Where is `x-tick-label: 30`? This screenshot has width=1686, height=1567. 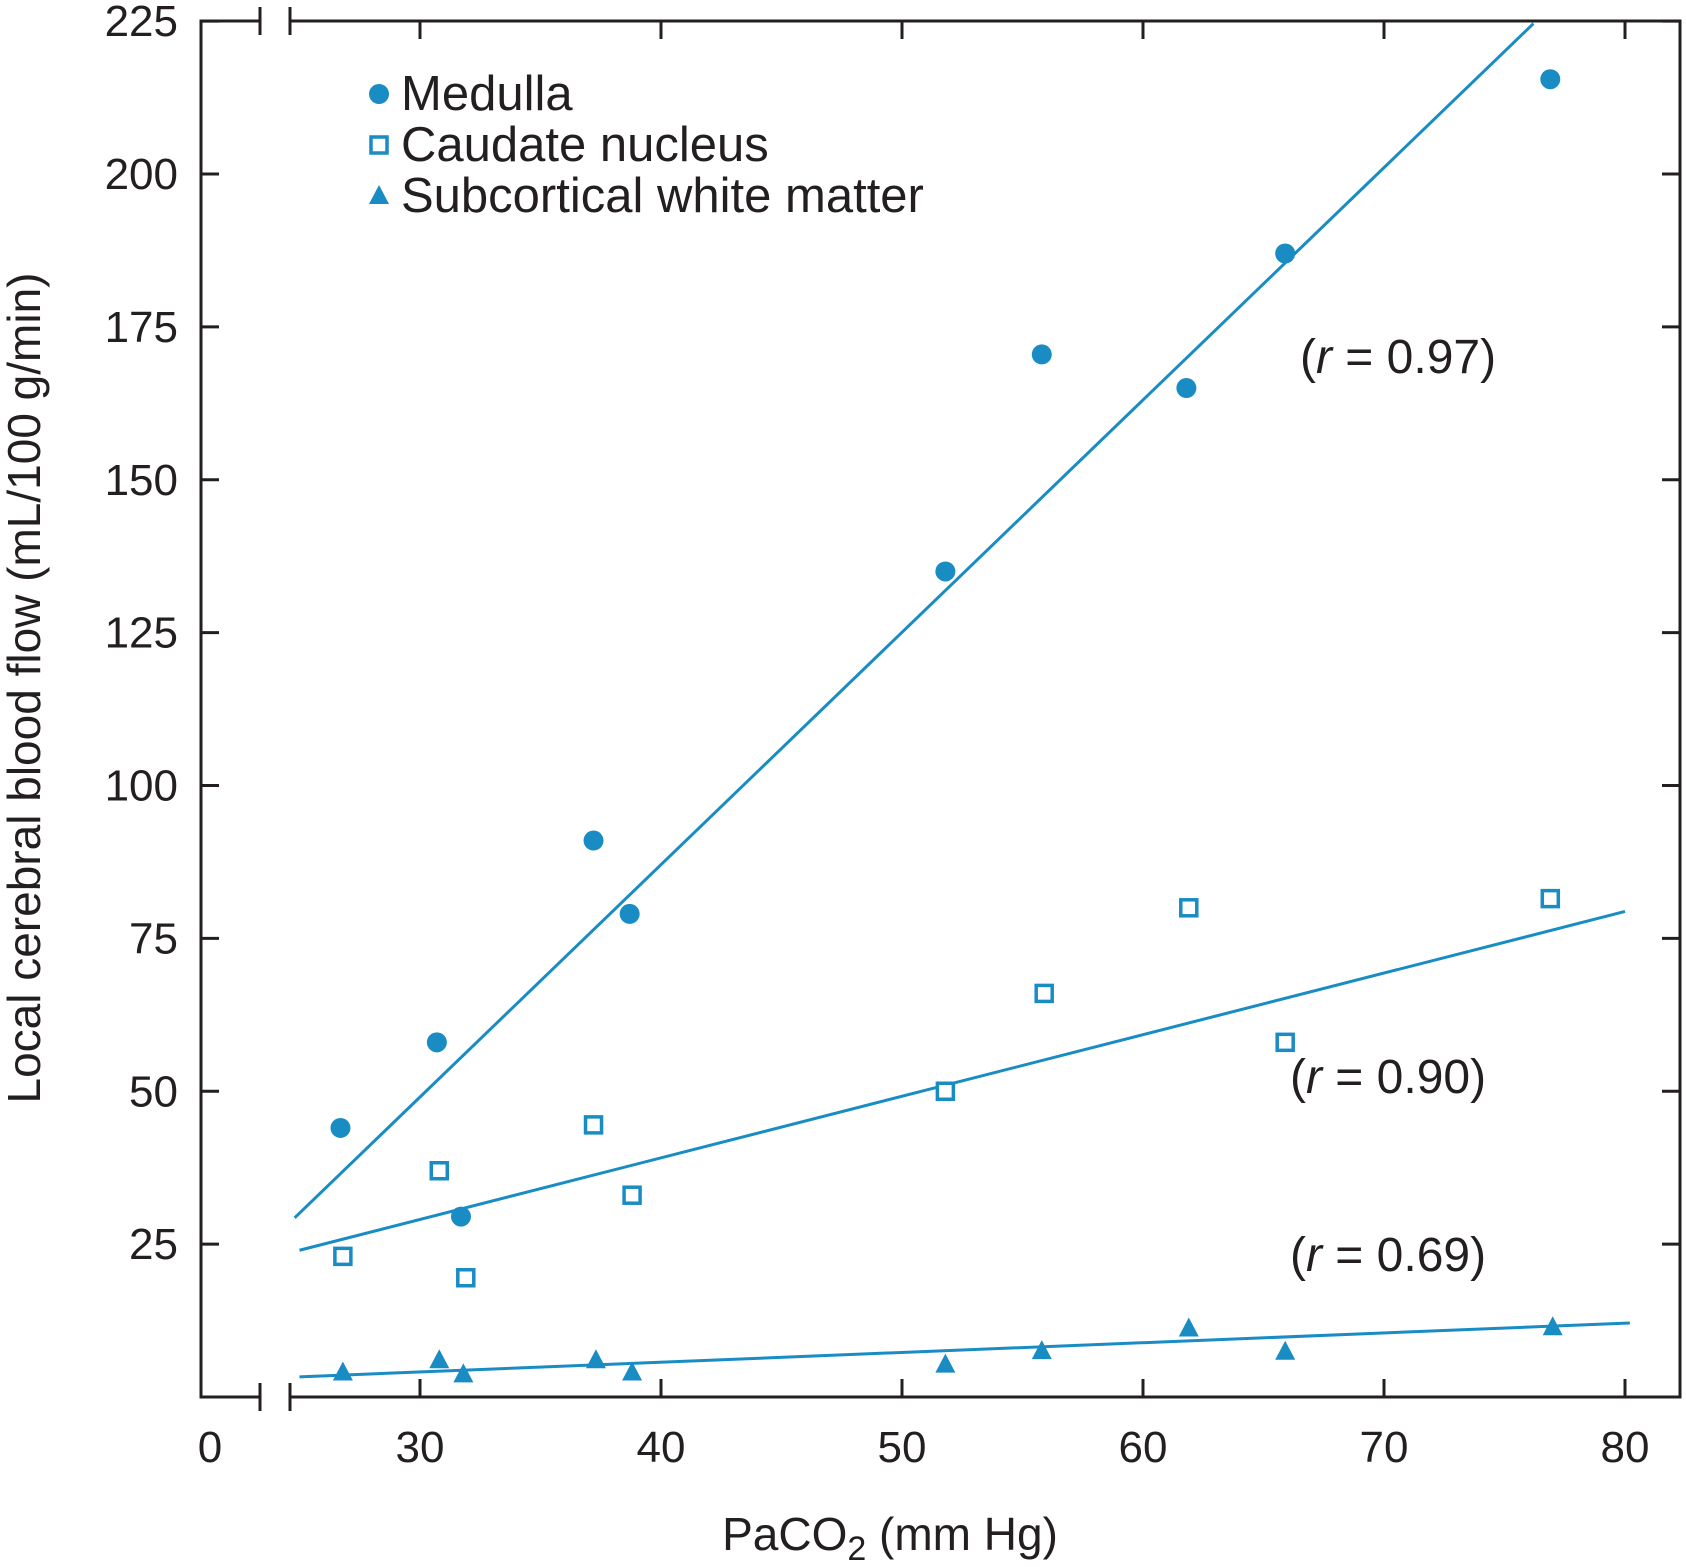
x-tick-label: 30 is located at coordinates (420, 1447).